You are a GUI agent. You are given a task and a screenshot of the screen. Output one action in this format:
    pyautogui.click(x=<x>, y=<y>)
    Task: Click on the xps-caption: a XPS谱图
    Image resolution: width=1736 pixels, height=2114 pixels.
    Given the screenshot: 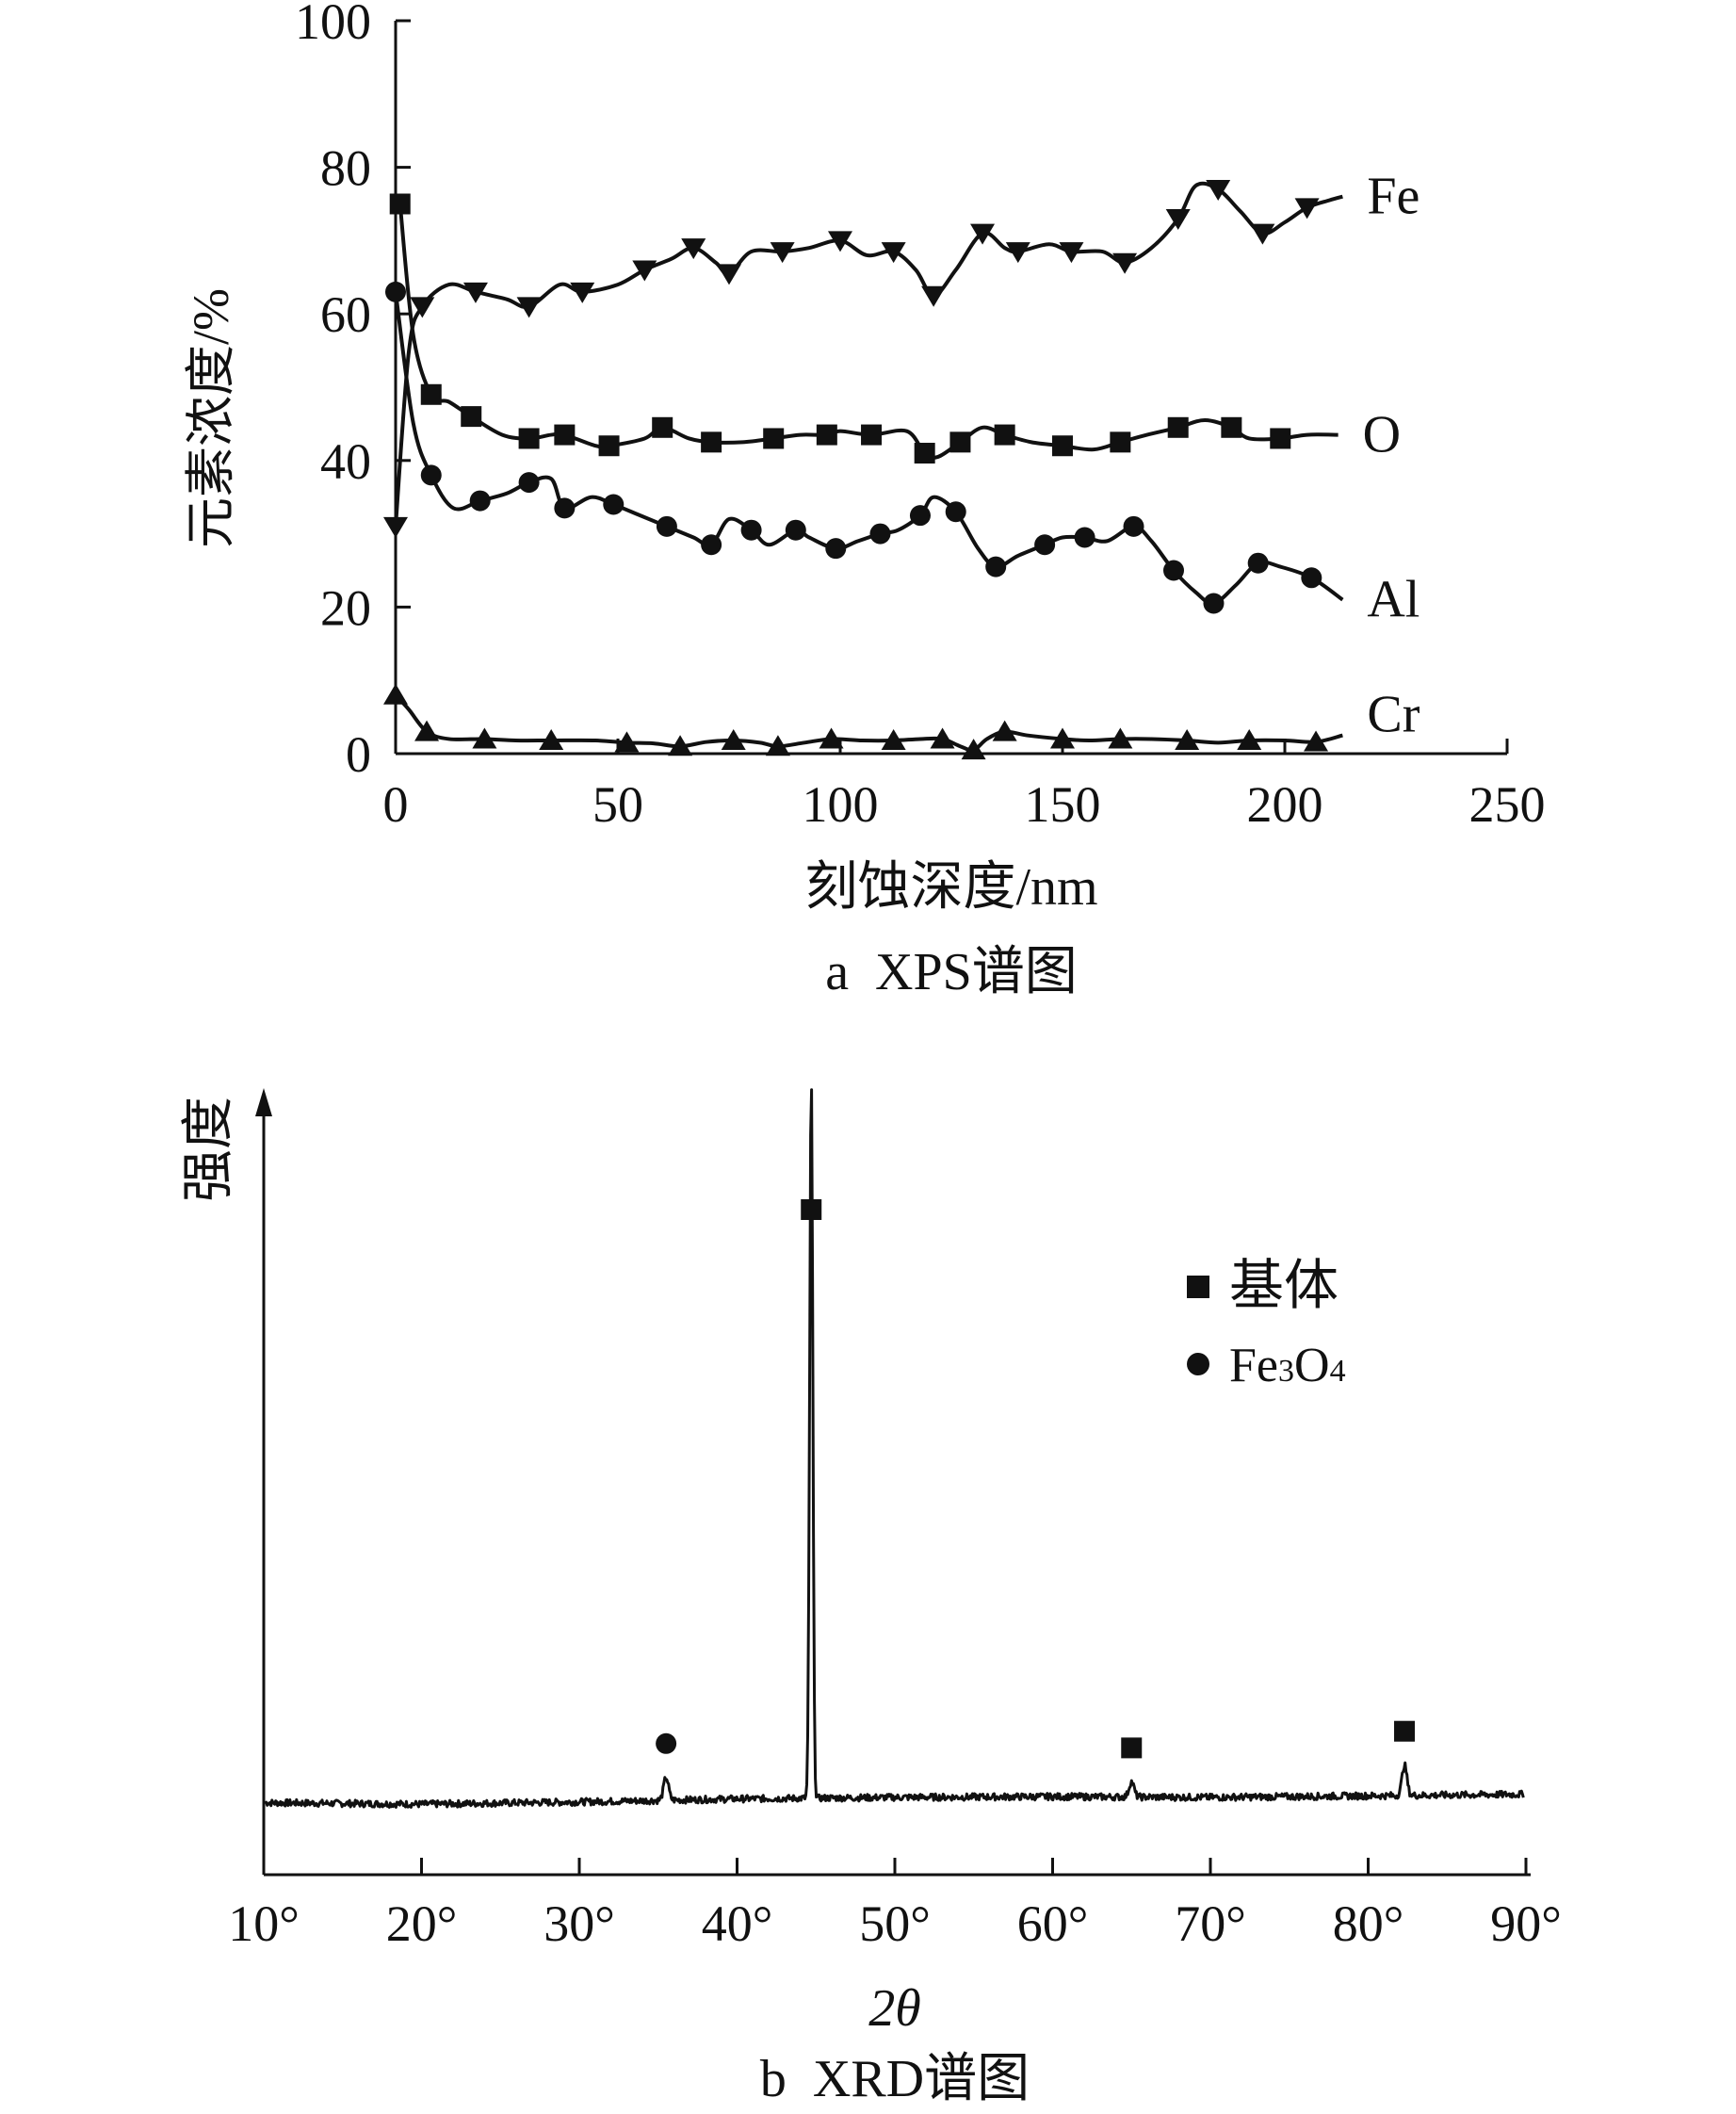 What is the action you would take?
    pyautogui.click(x=951, y=972)
    